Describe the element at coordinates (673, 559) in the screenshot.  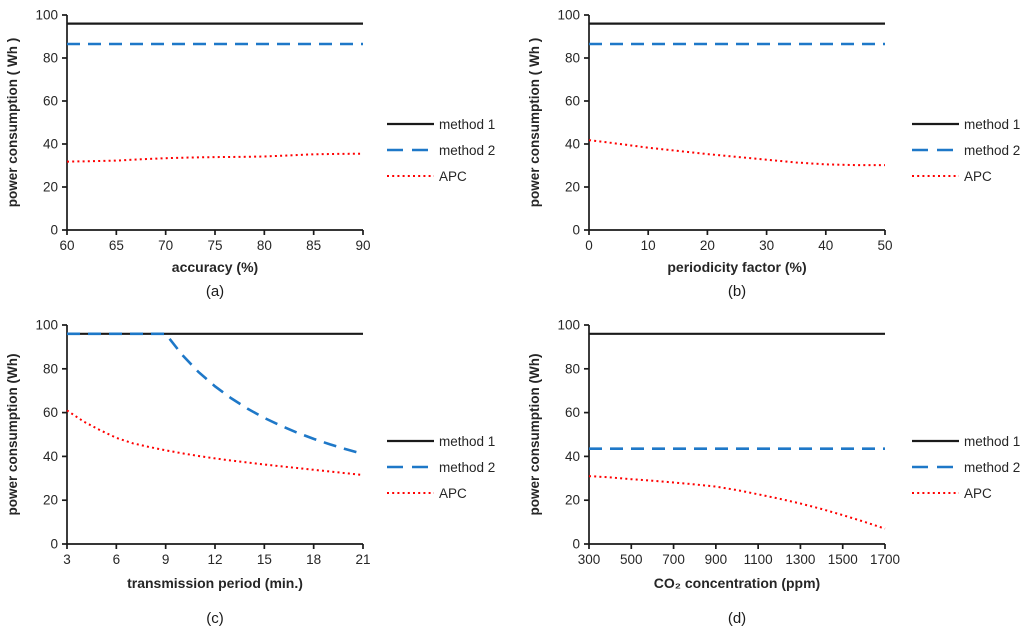
I see `x-tick-label: 700` at that location.